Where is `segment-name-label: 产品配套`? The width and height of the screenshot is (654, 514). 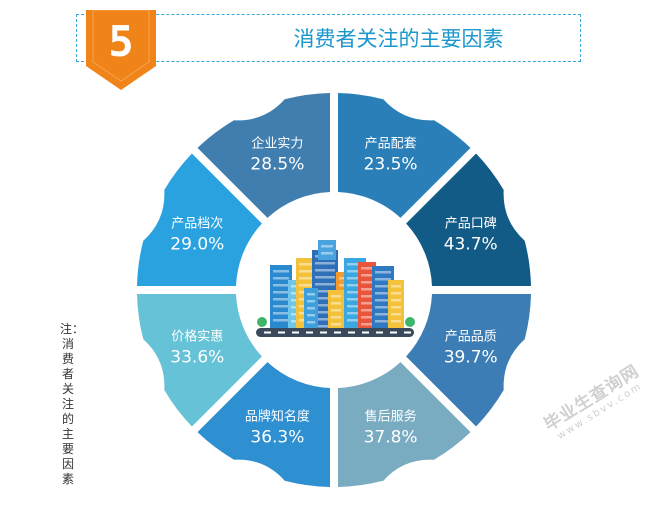 segment-name-label: 产品配套 is located at coordinates (391, 143).